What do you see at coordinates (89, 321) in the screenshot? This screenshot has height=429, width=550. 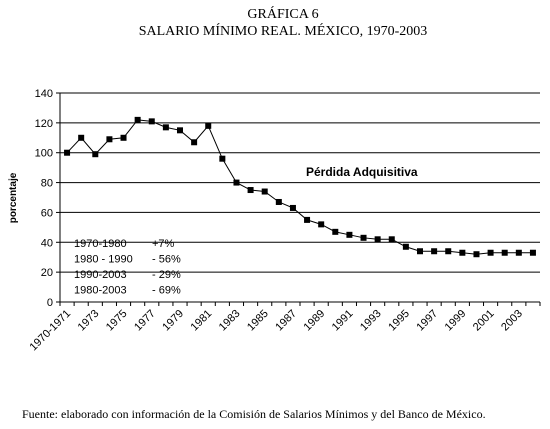 I see `x-tick-label: 1973` at bounding box center [89, 321].